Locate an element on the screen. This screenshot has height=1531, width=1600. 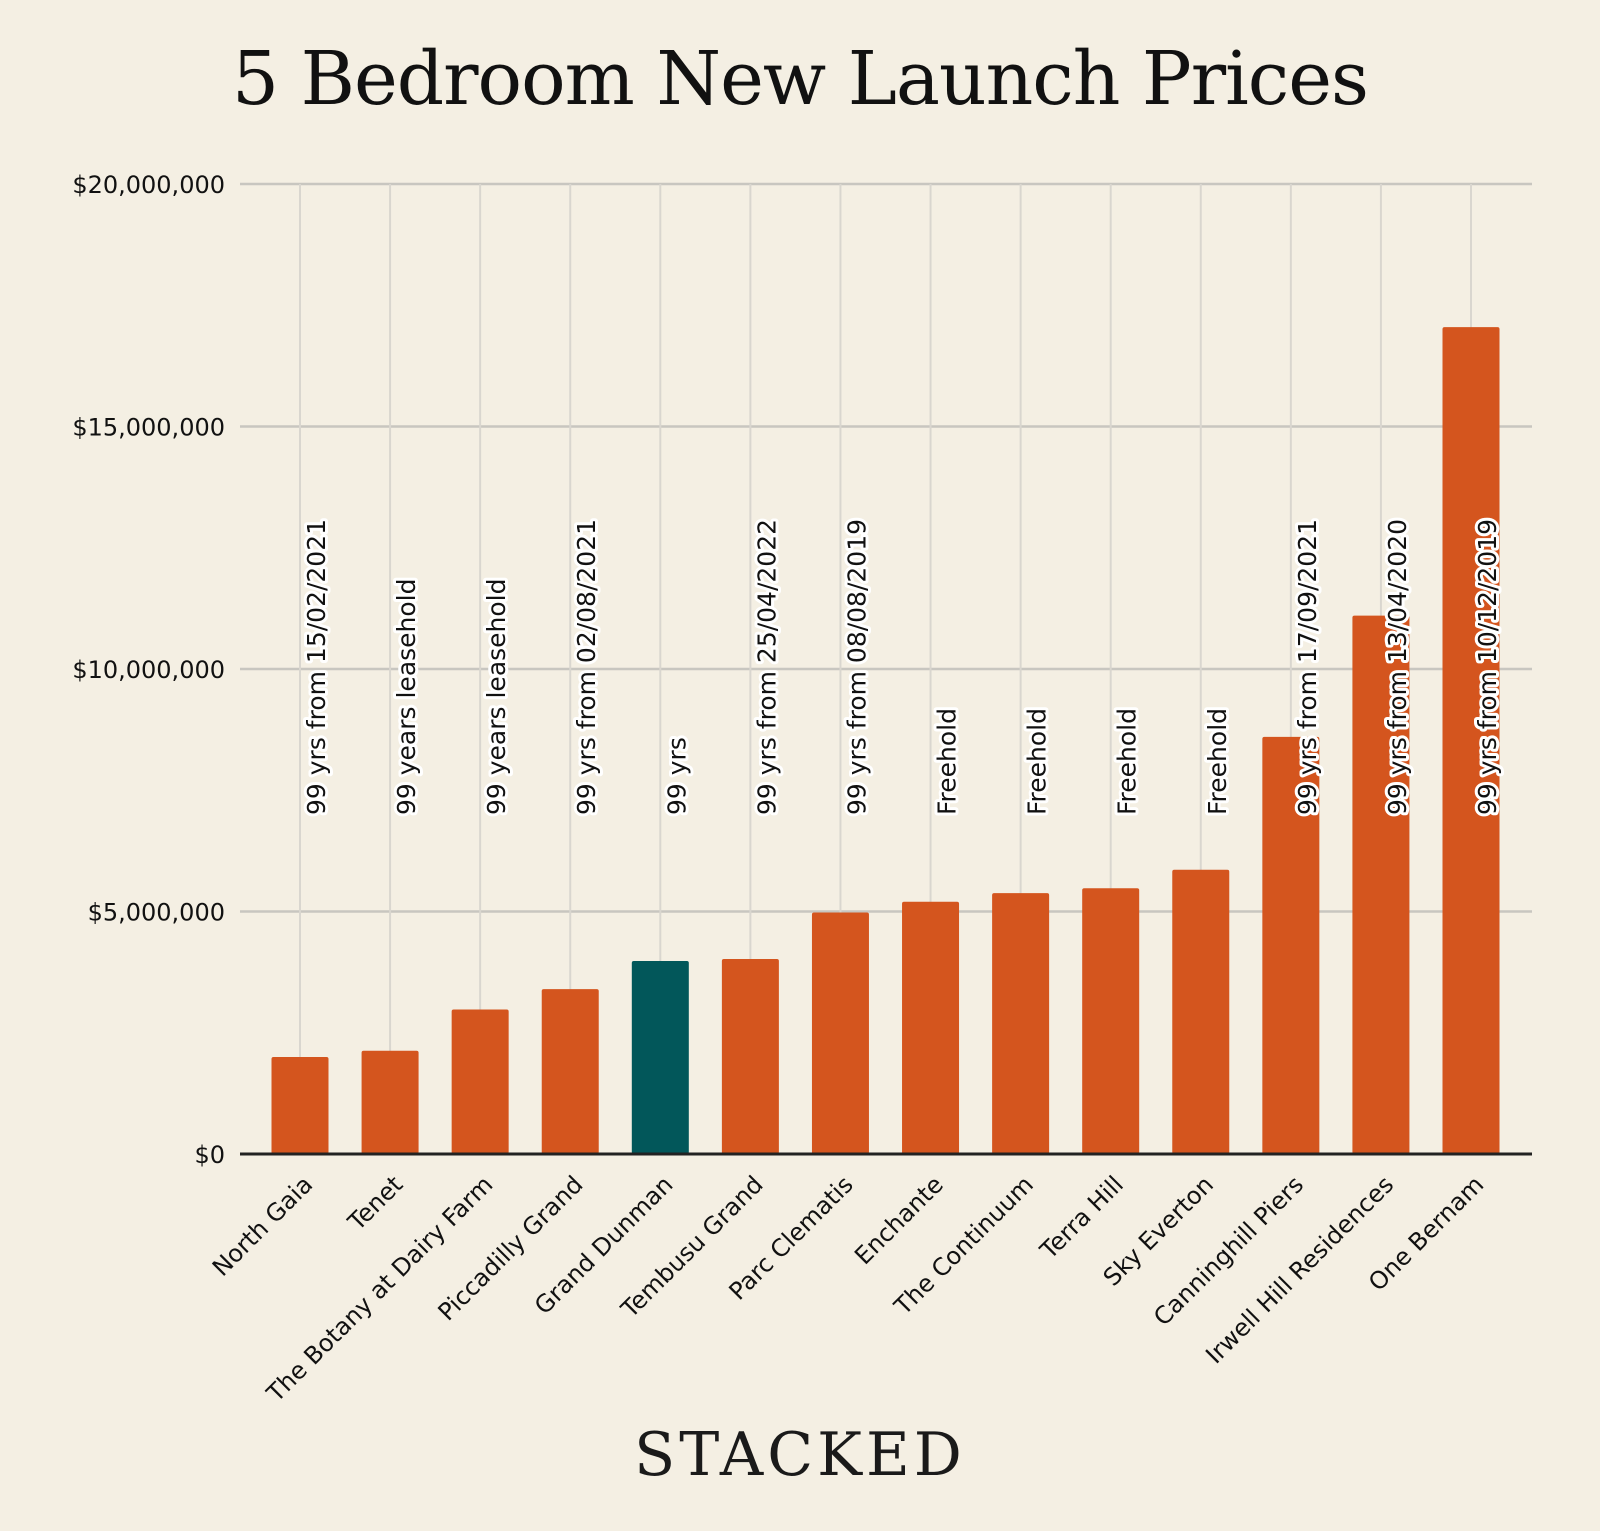
x-tick-label: Tenet is located at coordinates (375, 1203).